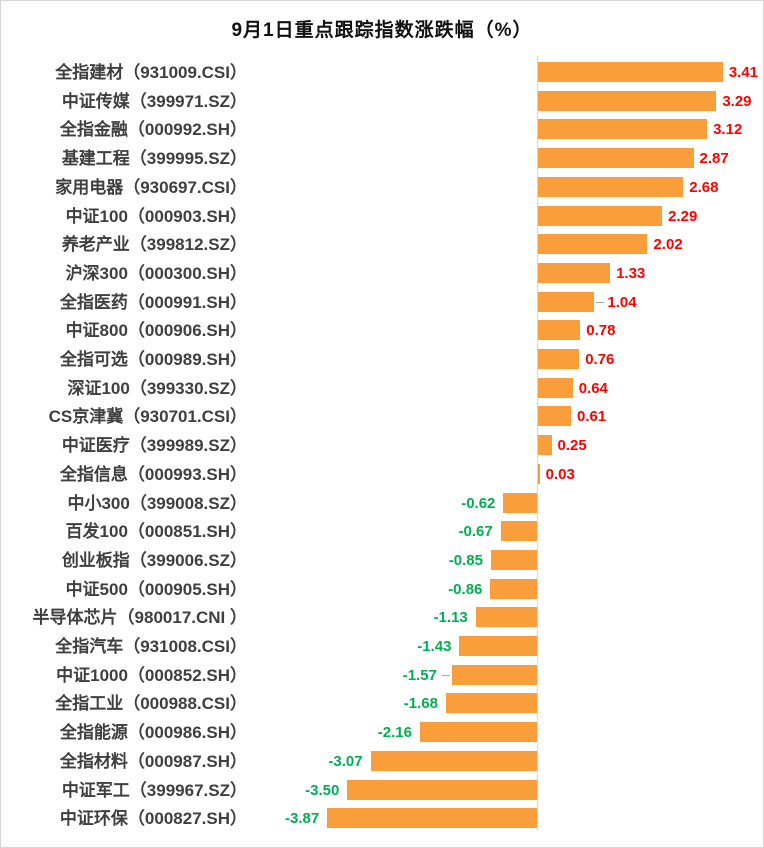 The image size is (764, 848). I want to click on zero-axis-line, so click(537, 443).